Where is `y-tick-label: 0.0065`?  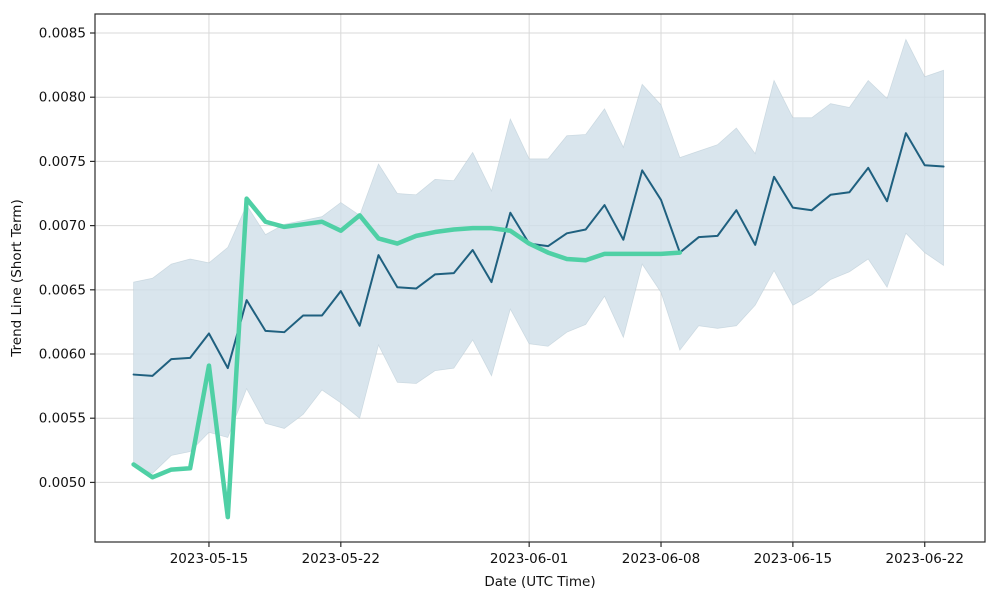
y-tick-label: 0.0065 is located at coordinates (62, 290).